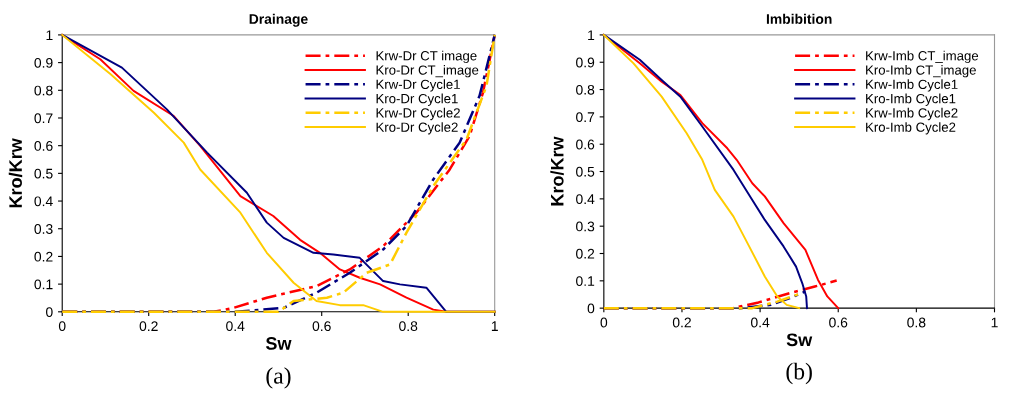 The image size is (1020, 406). What do you see at coordinates (912, 85) in the screenshot?
I see `legend-label: Krw-Imb Cycle1` at bounding box center [912, 85].